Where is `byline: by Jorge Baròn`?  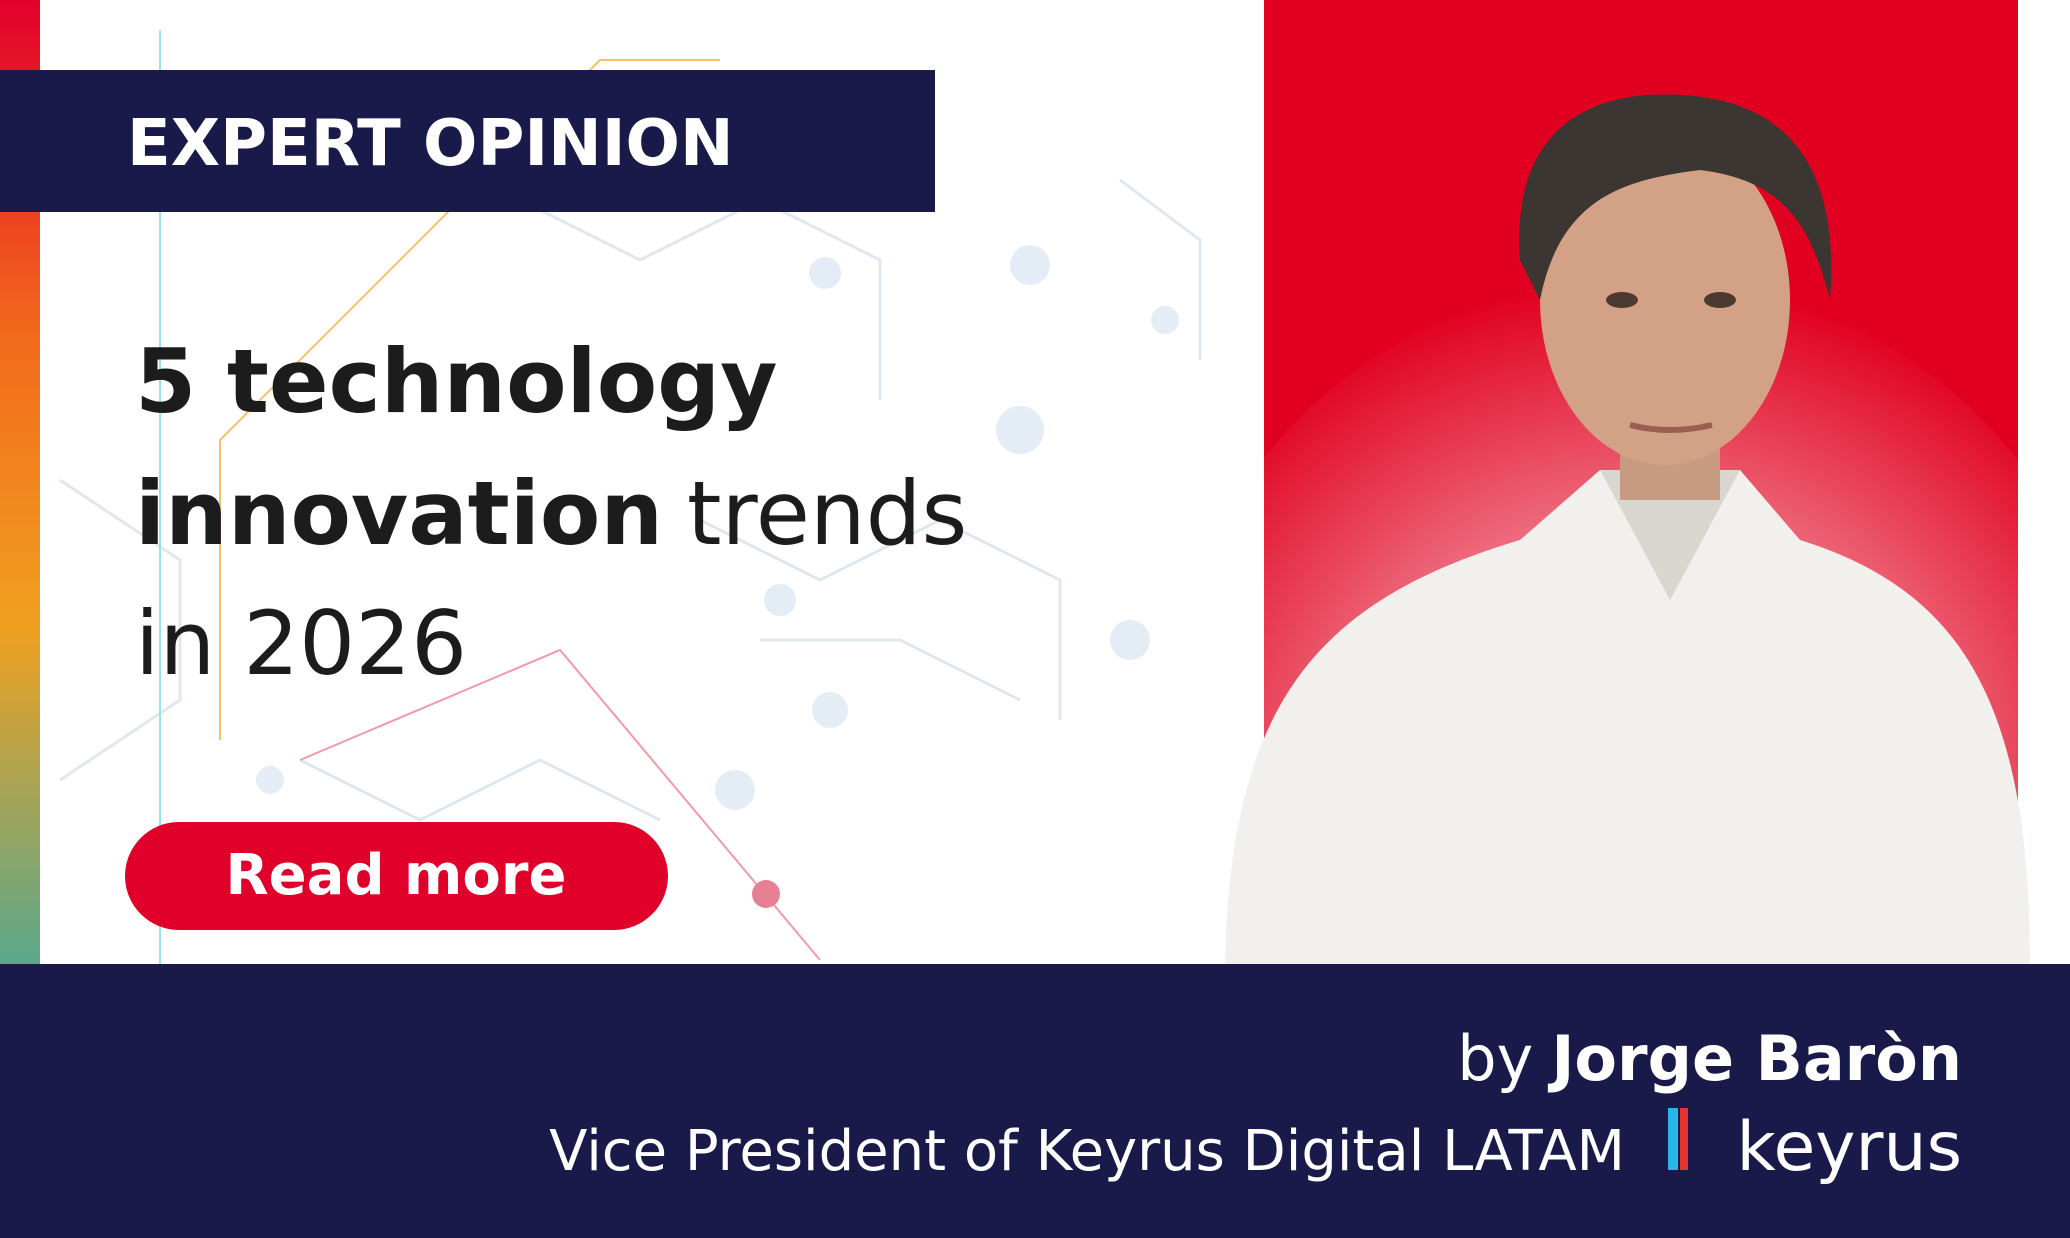
byline: by Jorge Baròn is located at coordinates (1709, 1058).